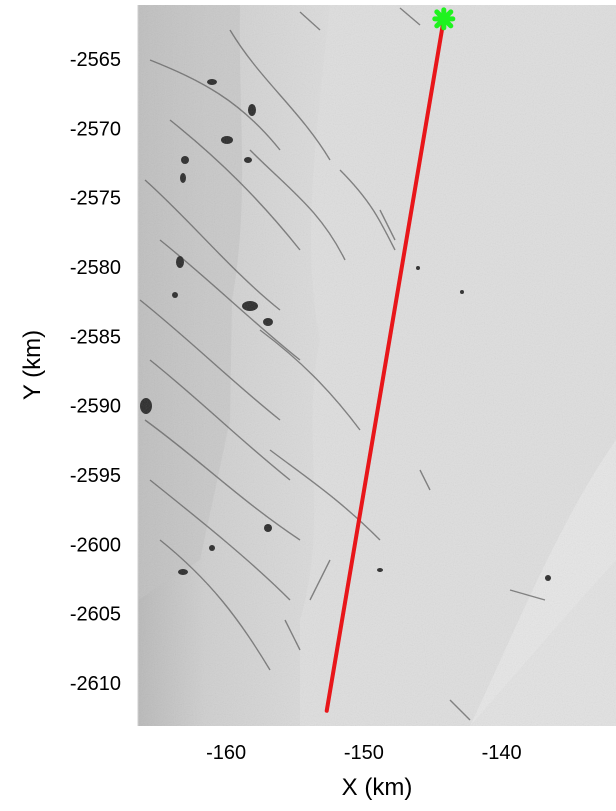 Image resolution: width=616 pixels, height=811 pixels. Describe the element at coordinates (95, 545) in the screenshot. I see `y-tick-label: -2600` at that location.